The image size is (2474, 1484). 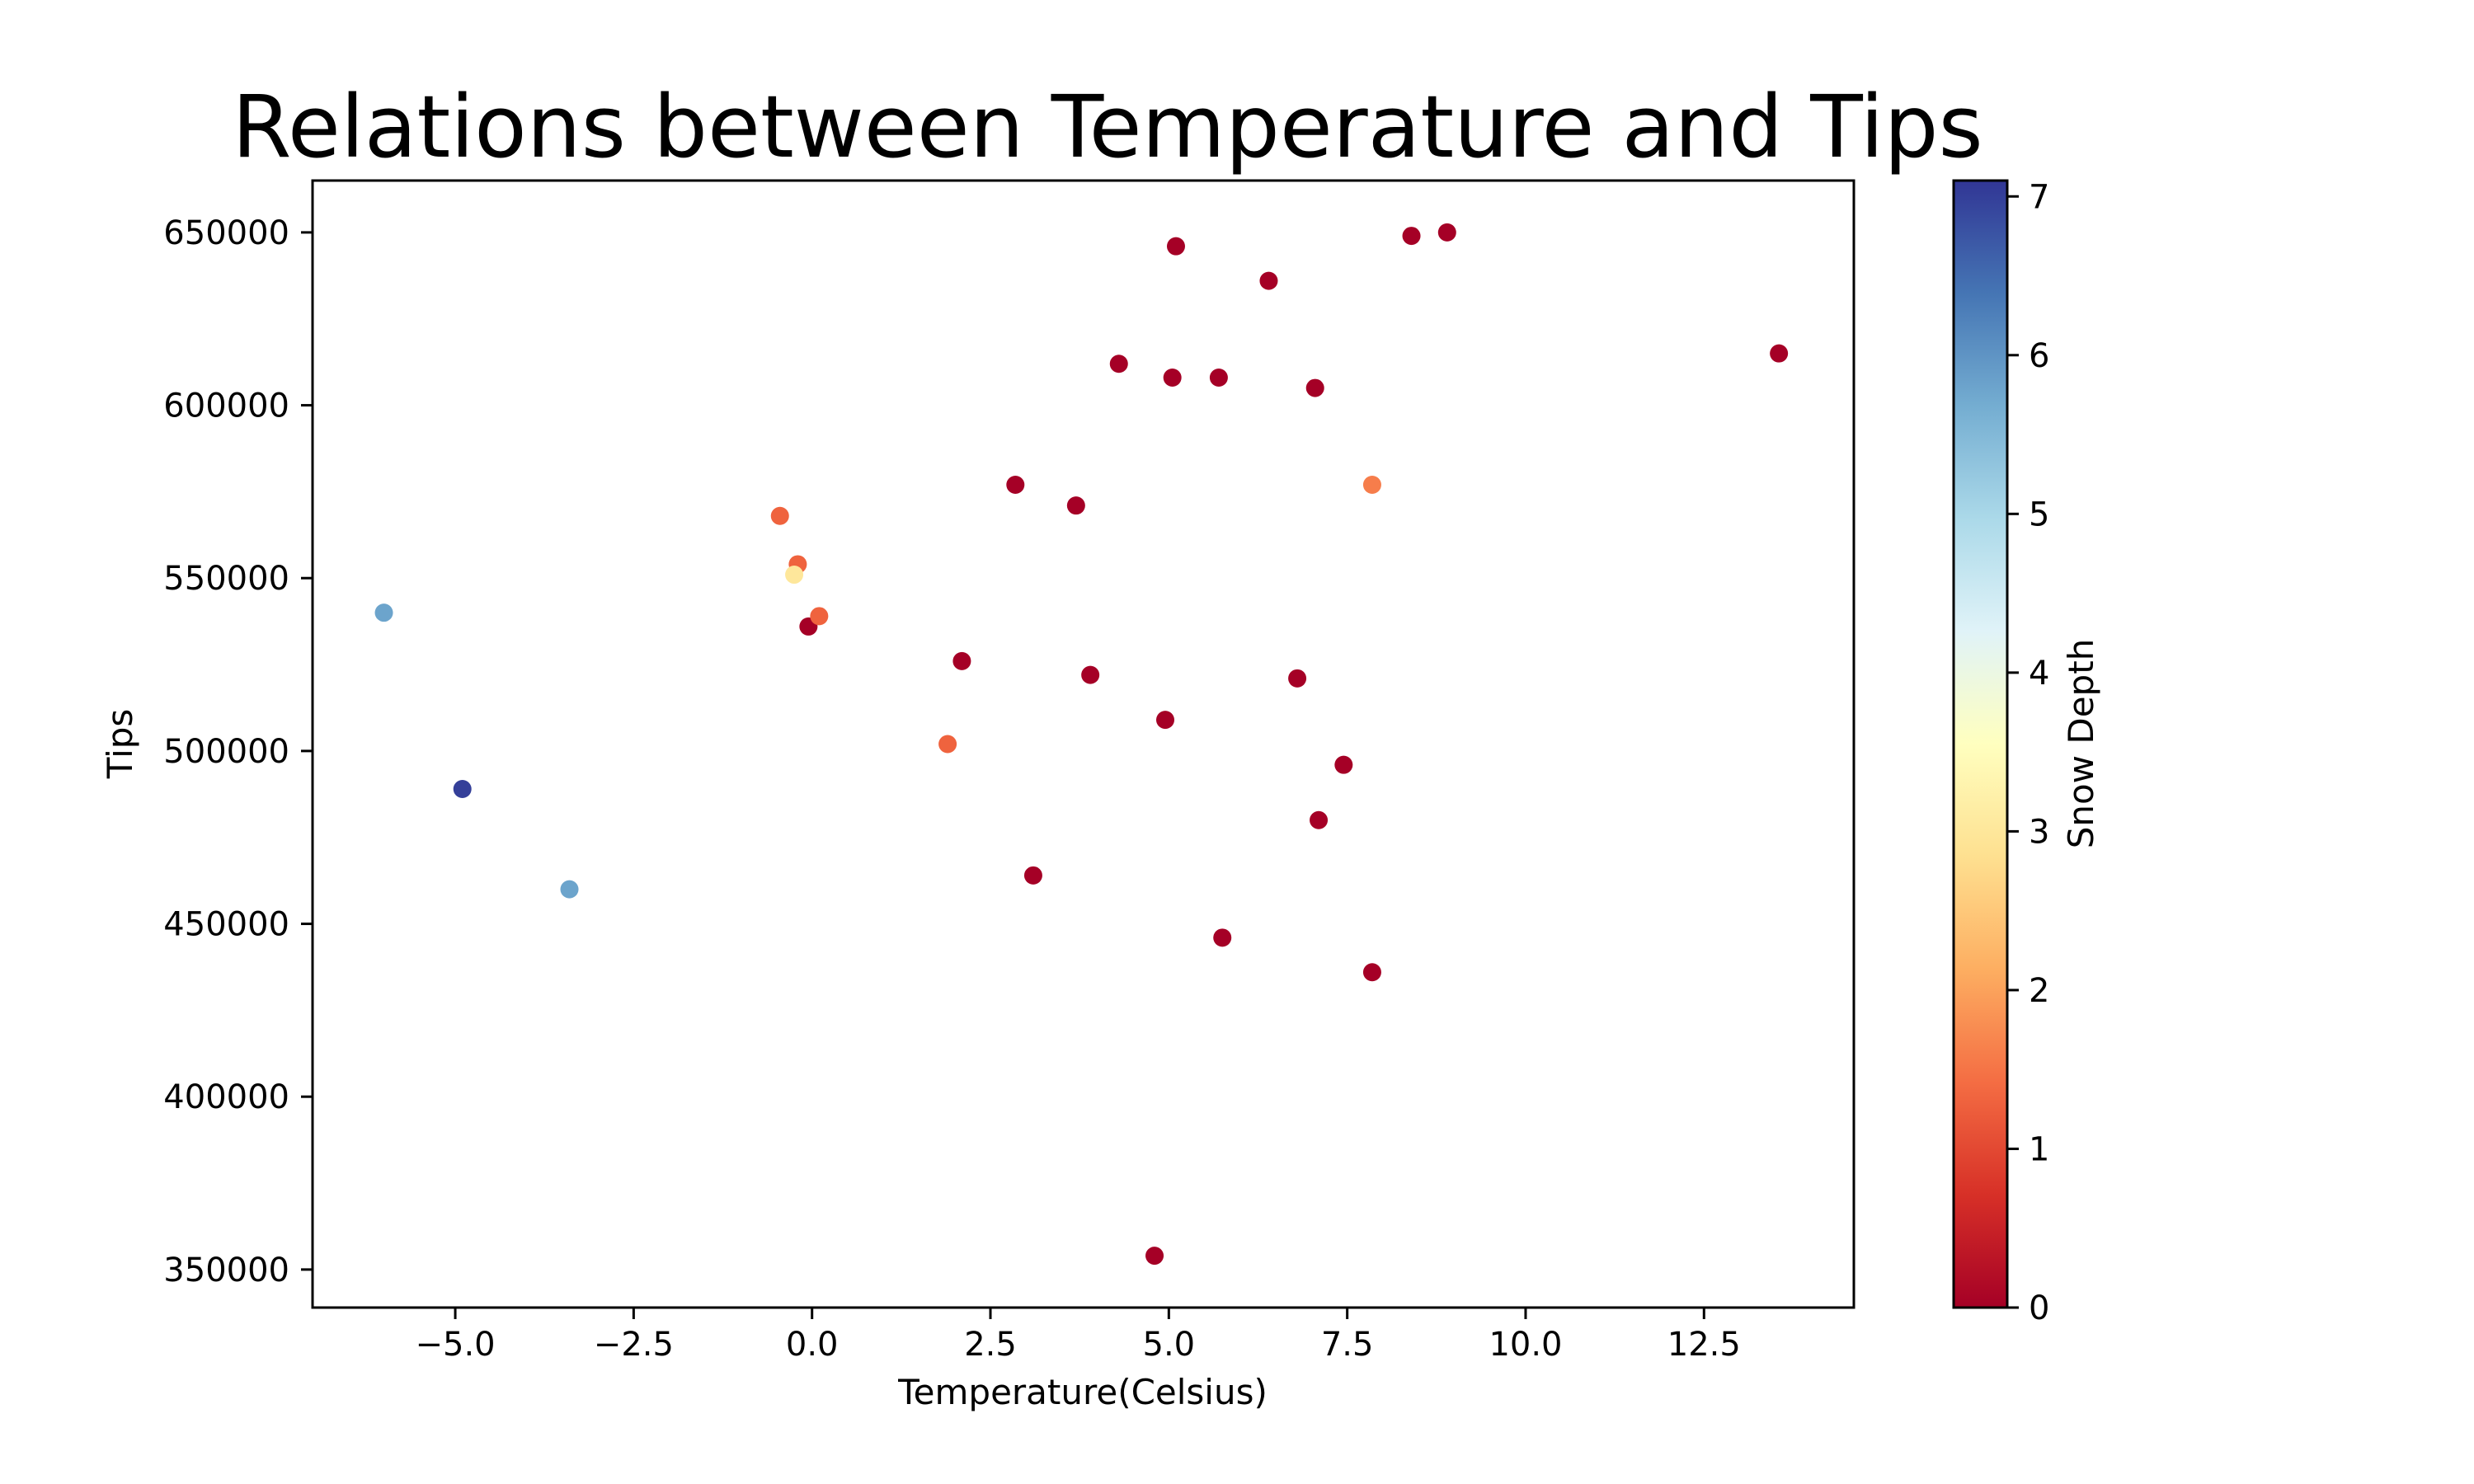 What do you see at coordinates (226, 1270) in the screenshot?
I see `y-tick-label: 350000` at bounding box center [226, 1270].